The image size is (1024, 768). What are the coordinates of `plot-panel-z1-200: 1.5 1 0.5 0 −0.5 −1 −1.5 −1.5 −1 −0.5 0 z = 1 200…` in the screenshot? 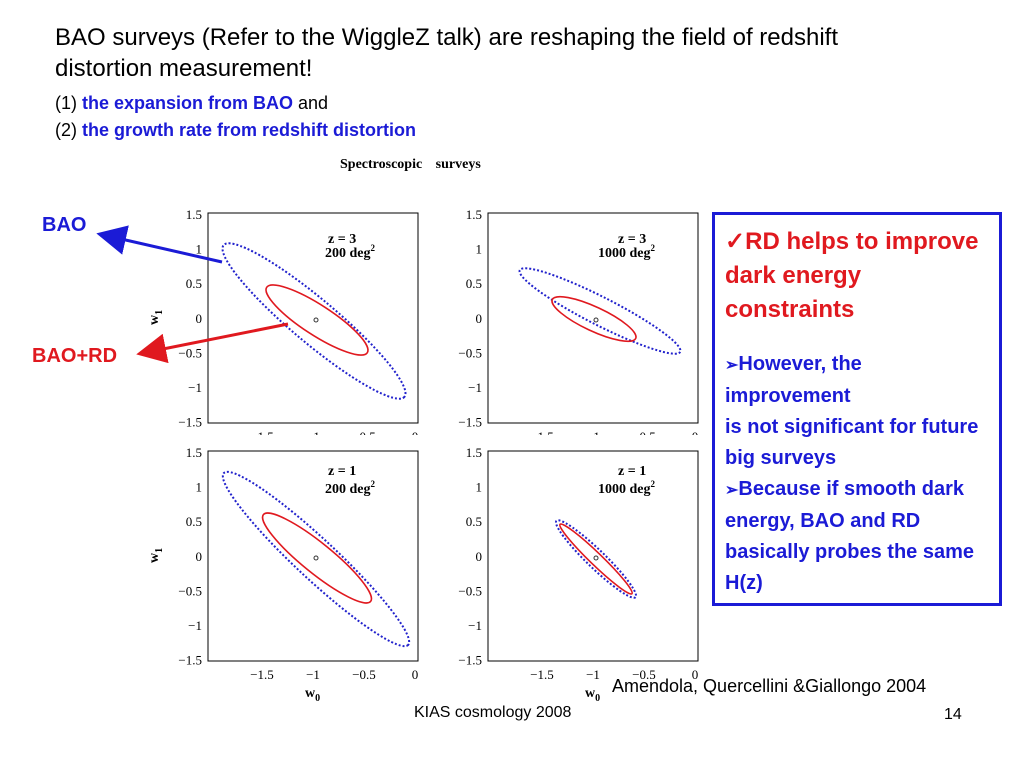 It's located at (284, 573).